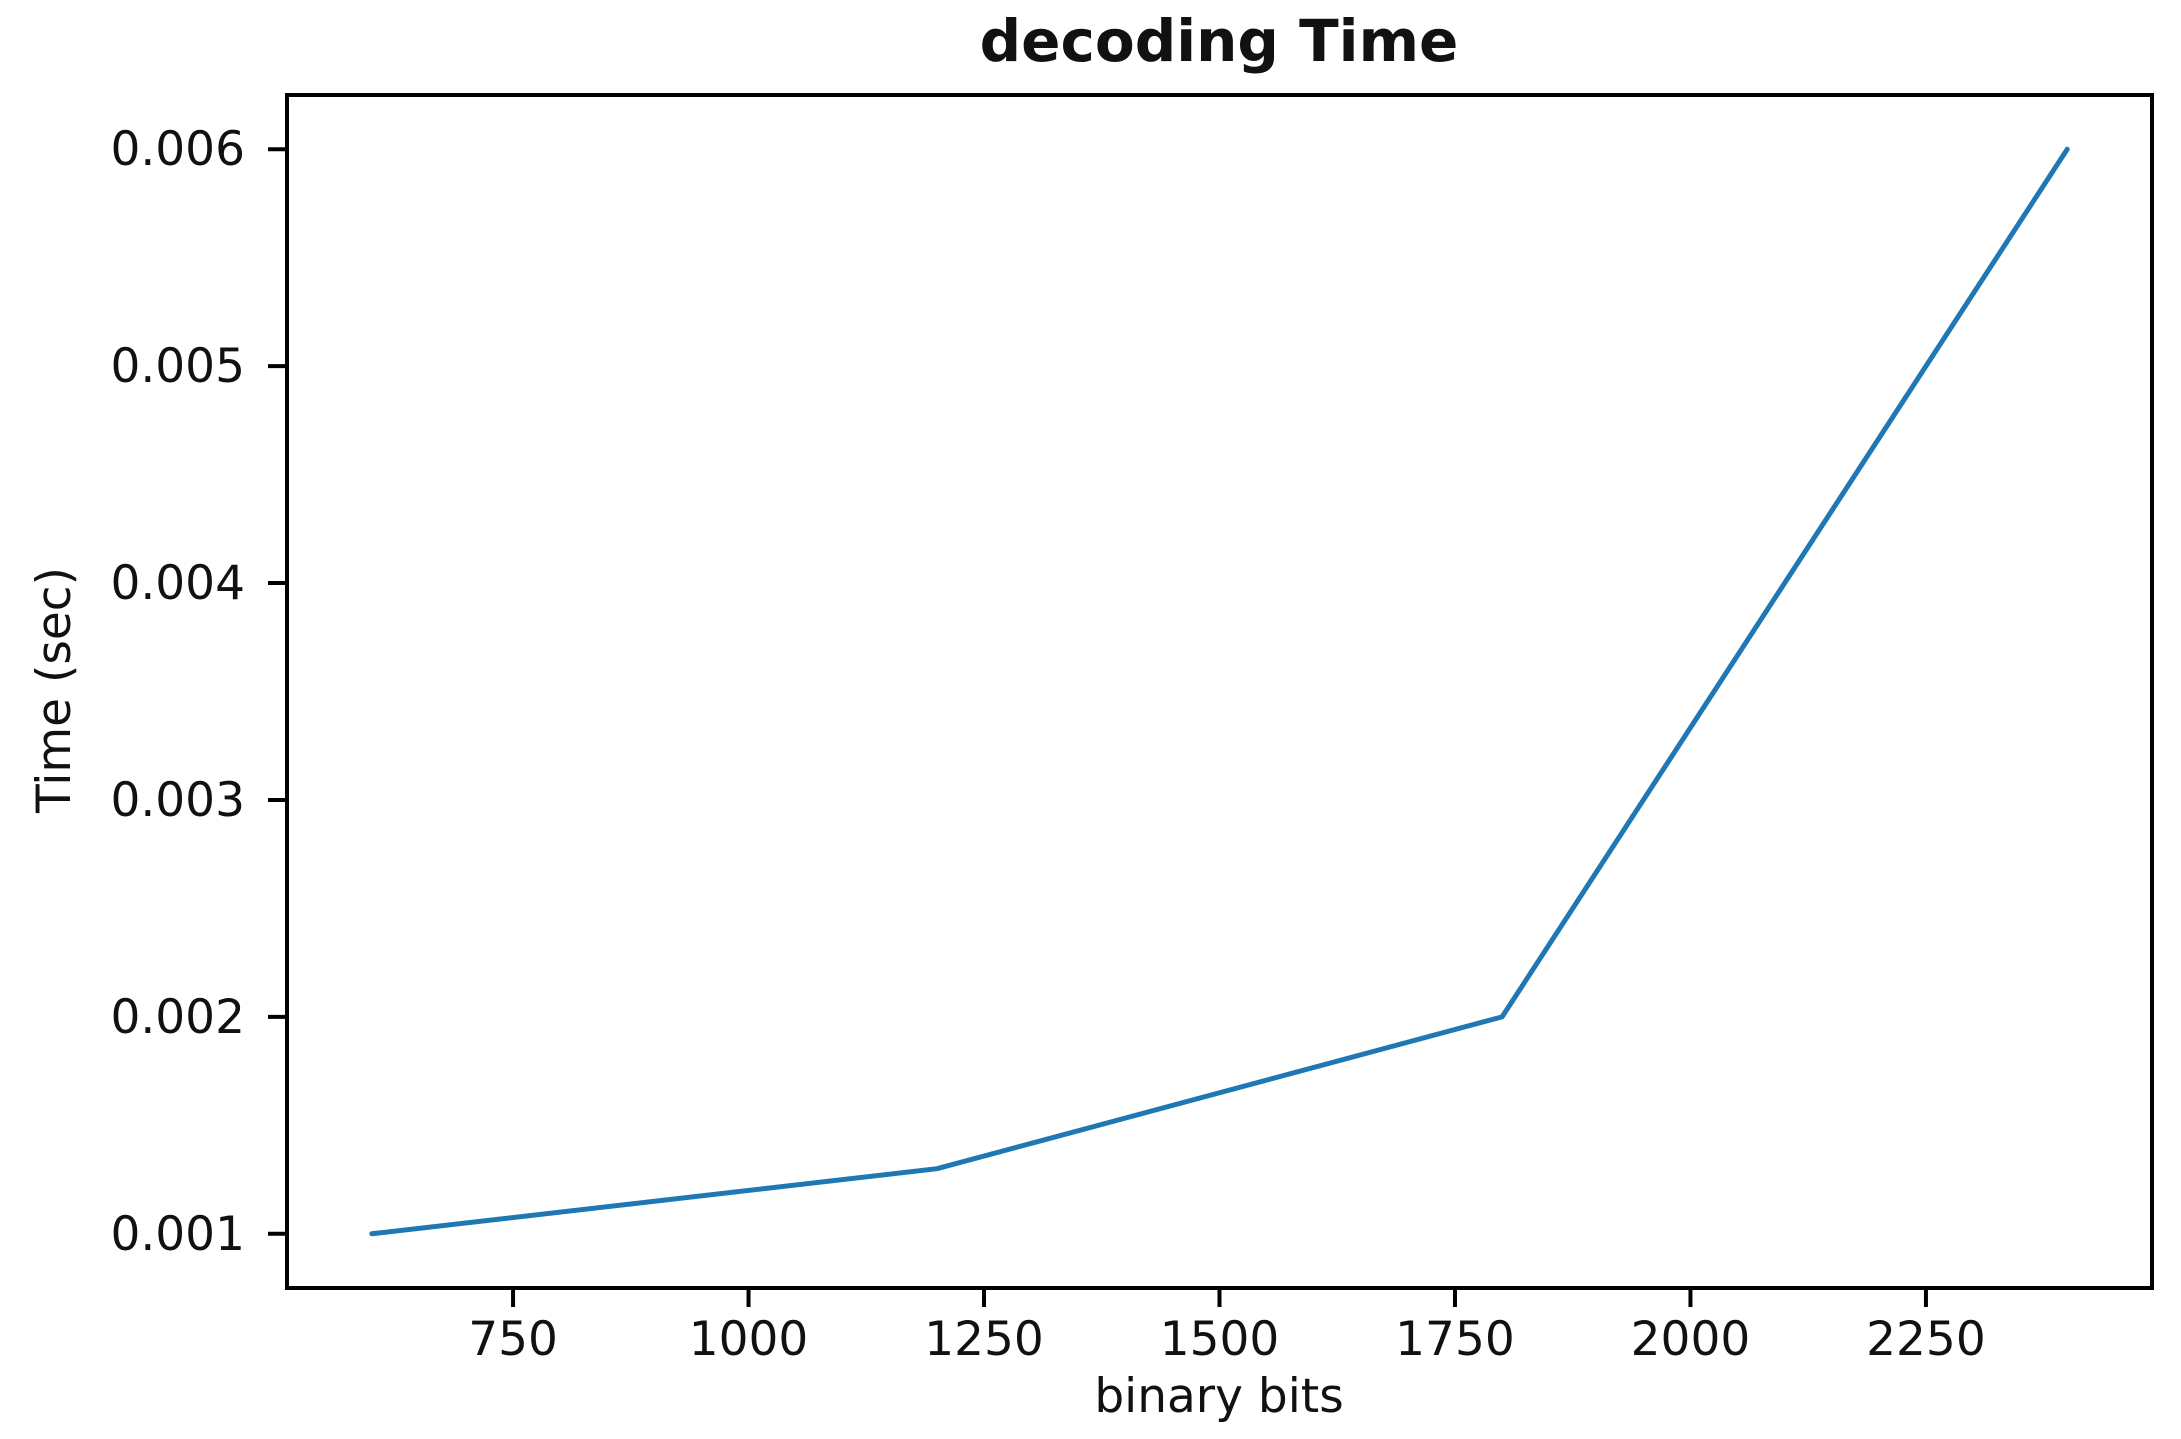 The width and height of the screenshot is (2181, 1439). What do you see at coordinates (1691, 1339) in the screenshot?
I see `x-tick-label: 2000` at bounding box center [1691, 1339].